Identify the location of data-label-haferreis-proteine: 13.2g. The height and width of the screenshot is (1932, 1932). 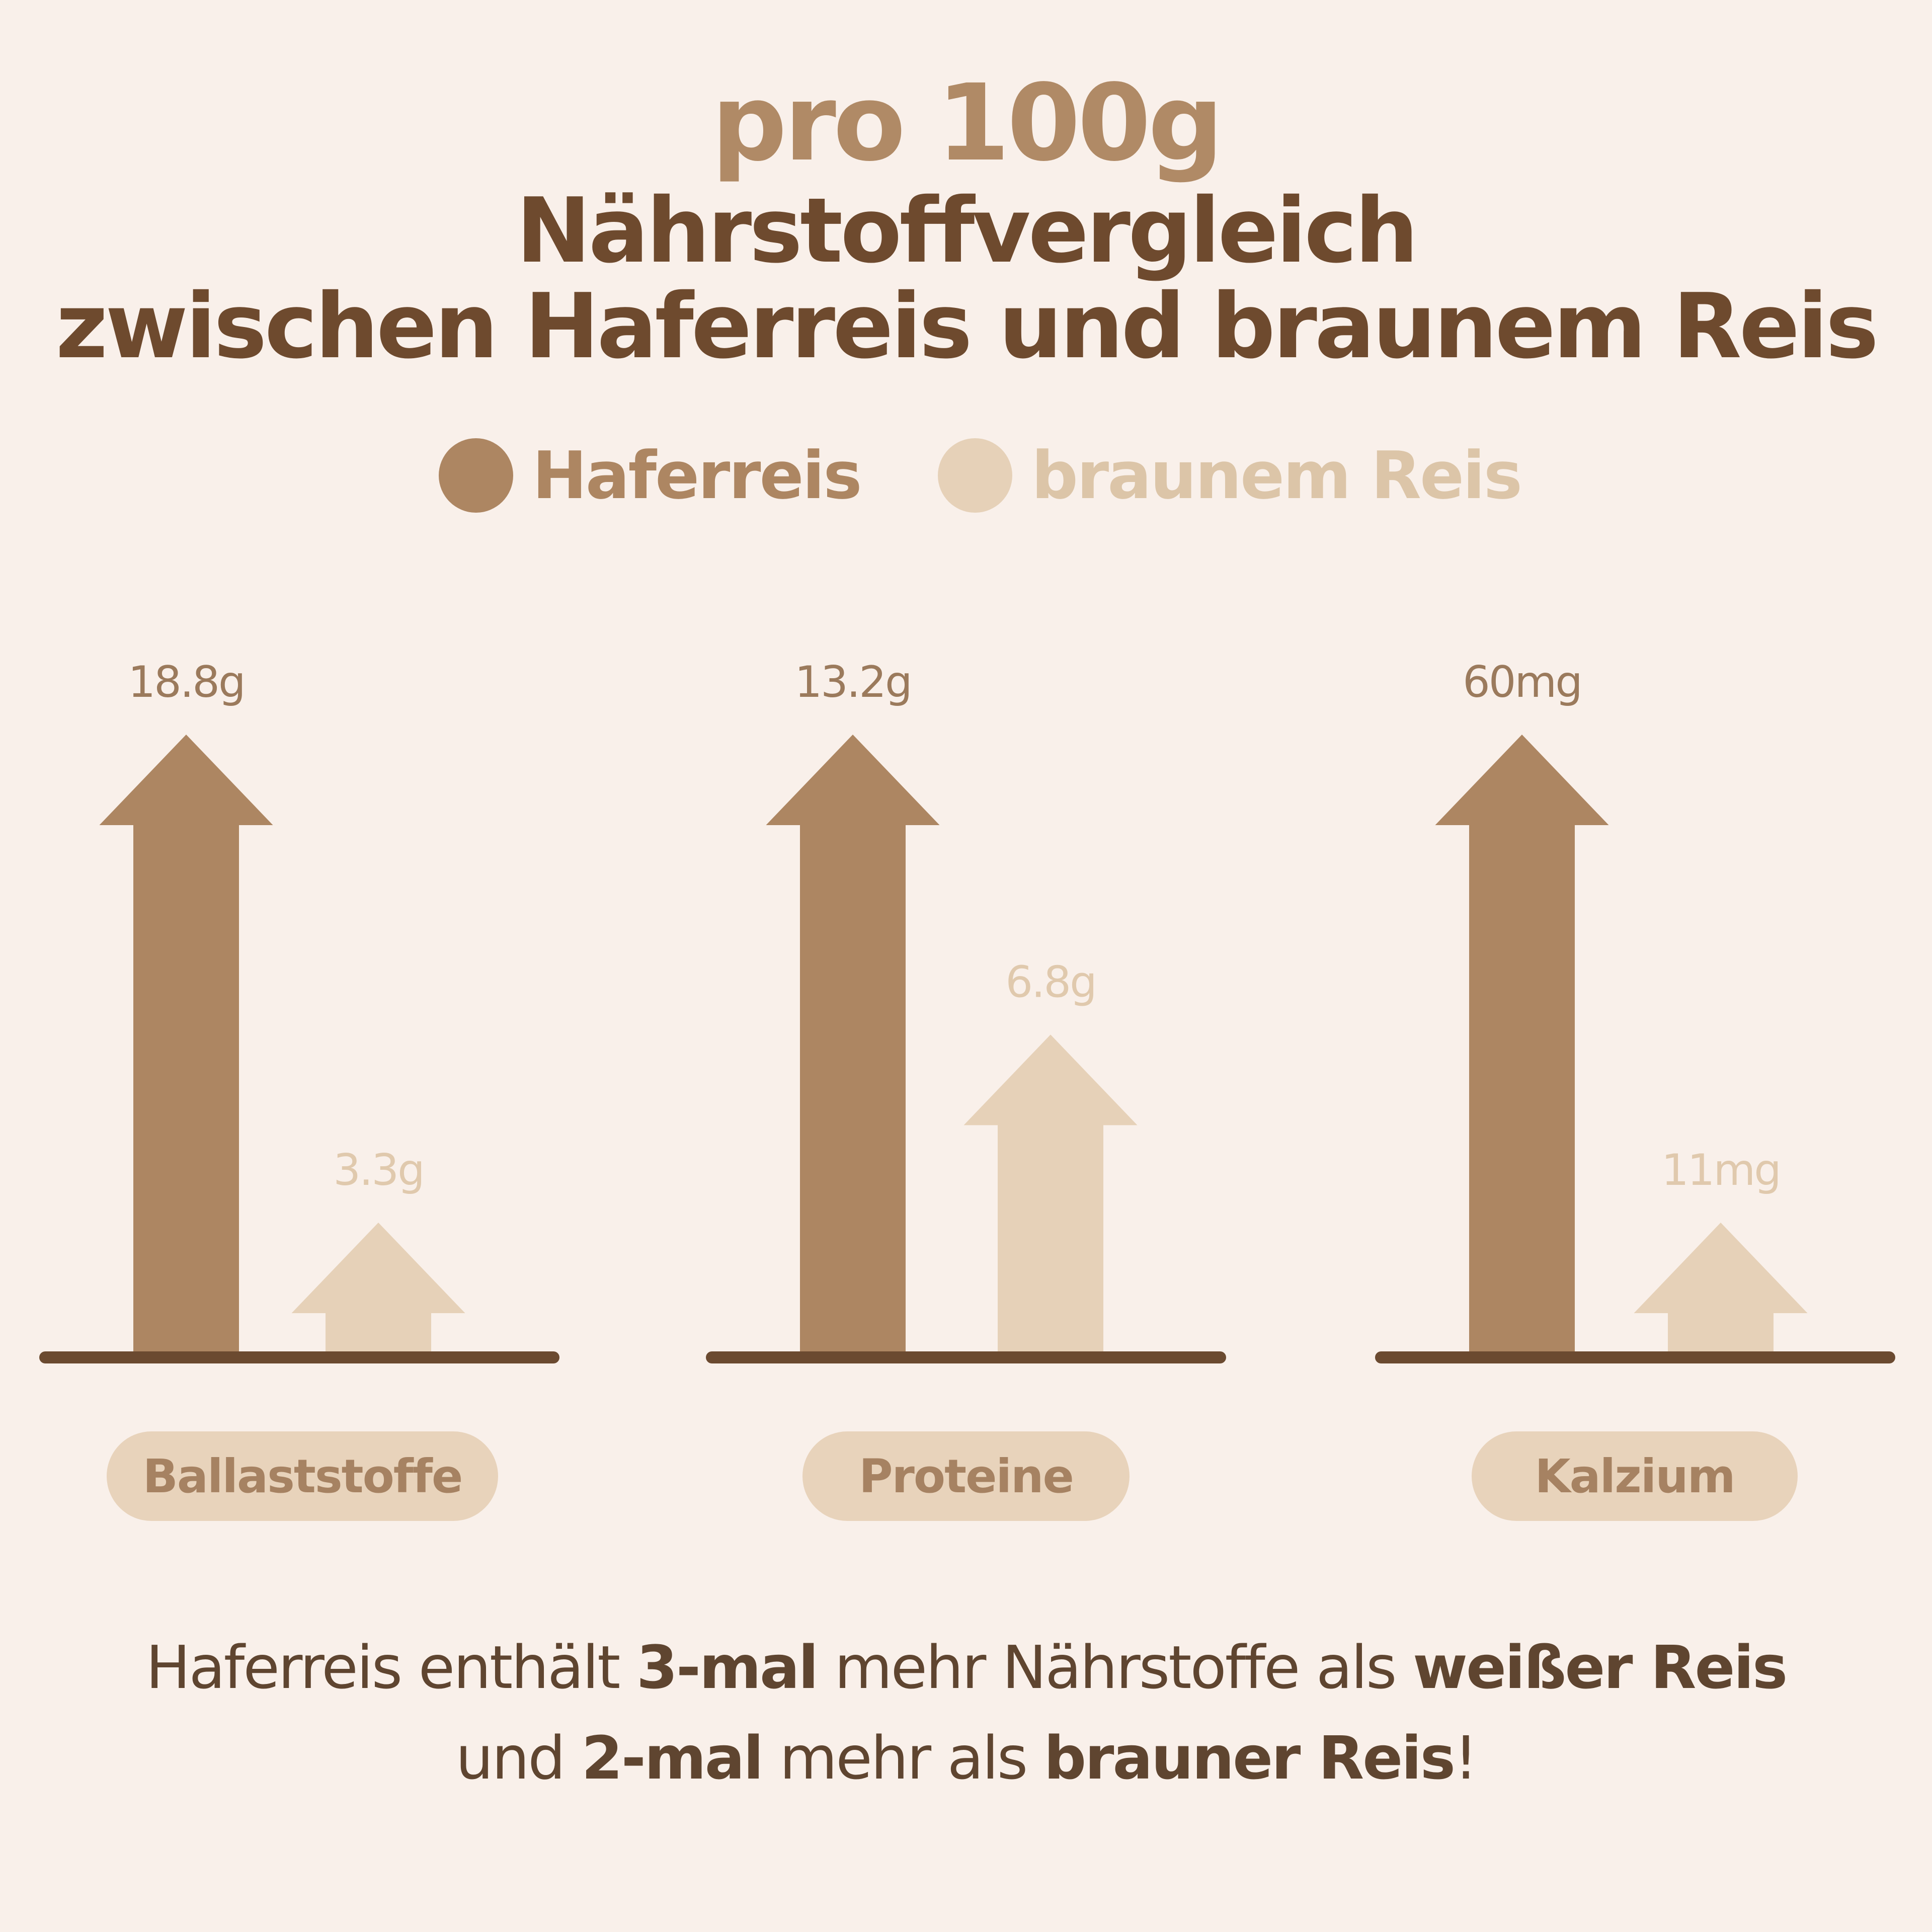
(853, 682).